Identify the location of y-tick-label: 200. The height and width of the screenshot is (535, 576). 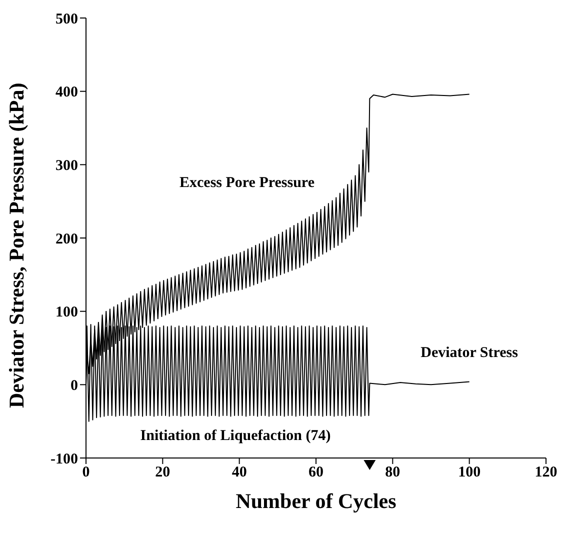
(67, 239).